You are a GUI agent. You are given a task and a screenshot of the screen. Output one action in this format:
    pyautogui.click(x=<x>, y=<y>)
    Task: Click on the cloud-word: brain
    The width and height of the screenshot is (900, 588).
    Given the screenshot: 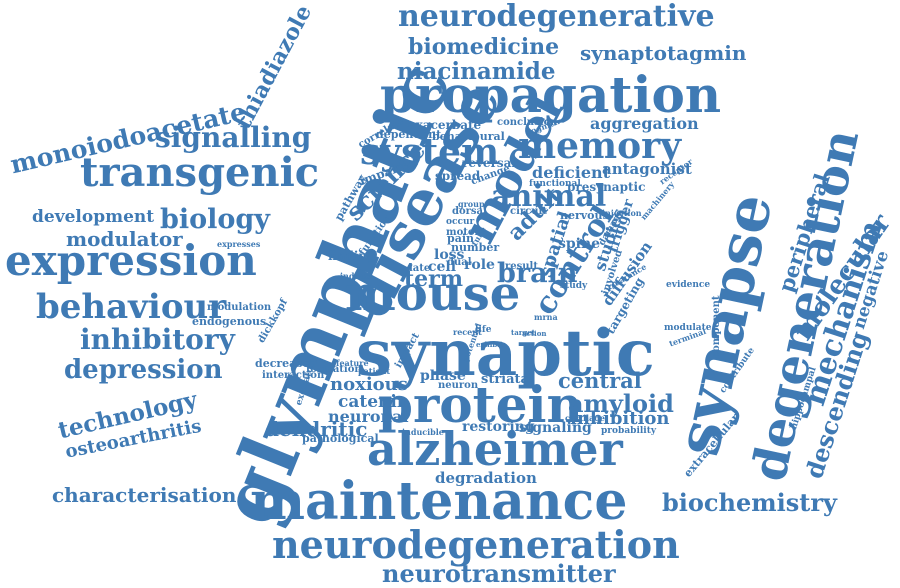 What is the action you would take?
    pyautogui.click(x=537, y=273)
    